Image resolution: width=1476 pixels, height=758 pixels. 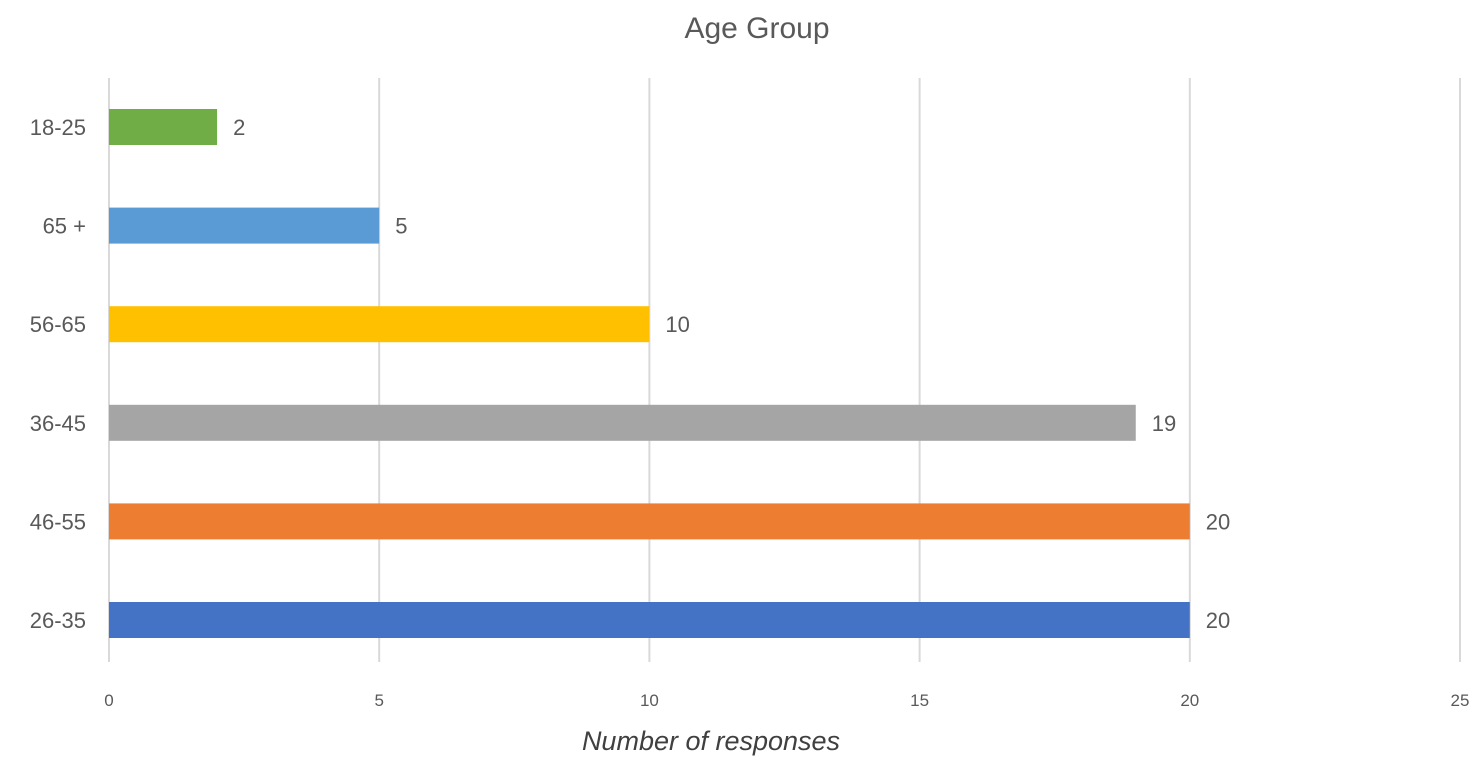 What do you see at coordinates (1189, 700) in the screenshot?
I see `x-tick-label-20: 20` at bounding box center [1189, 700].